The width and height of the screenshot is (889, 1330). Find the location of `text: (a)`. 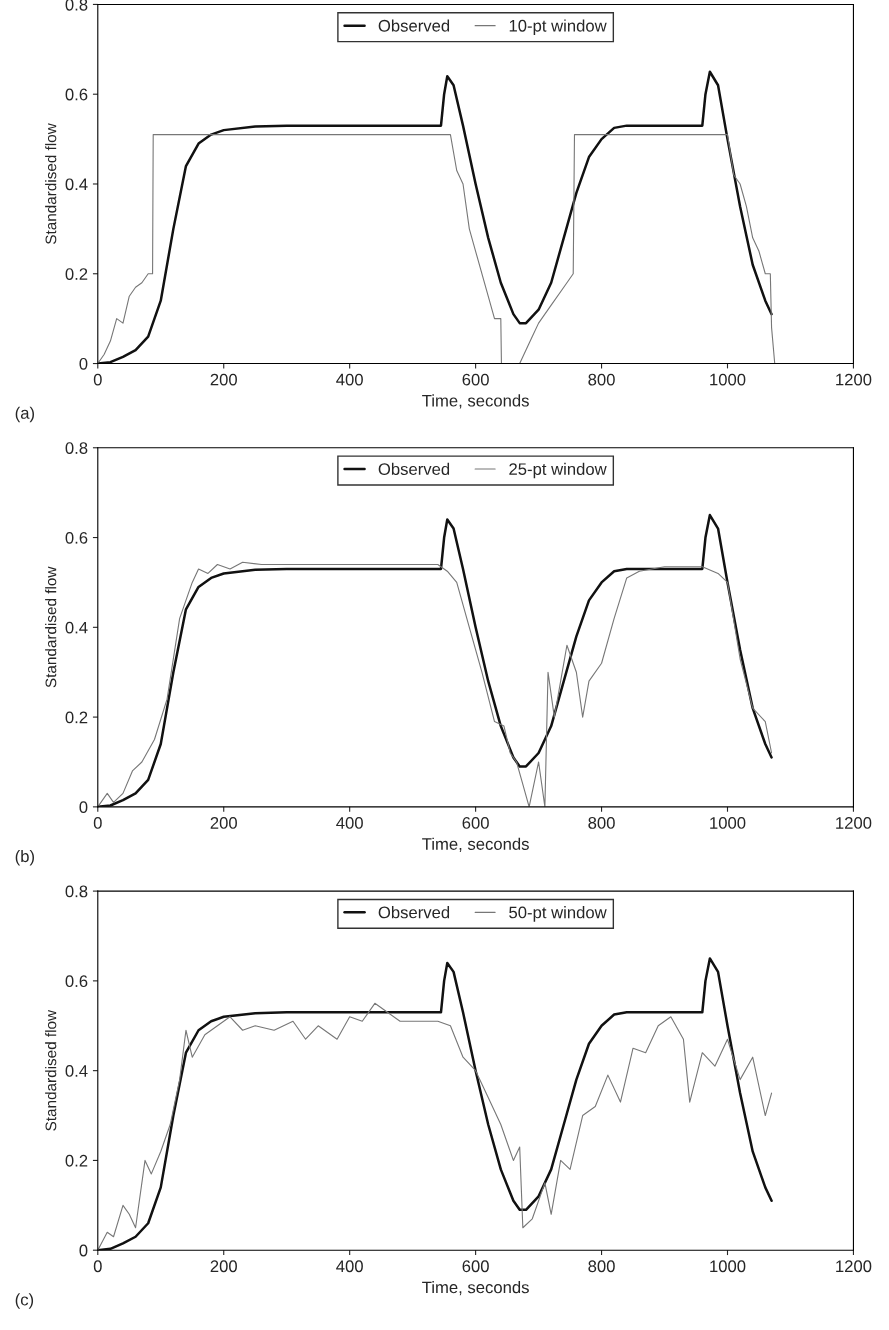

text: (a) is located at coordinates (24, 414).